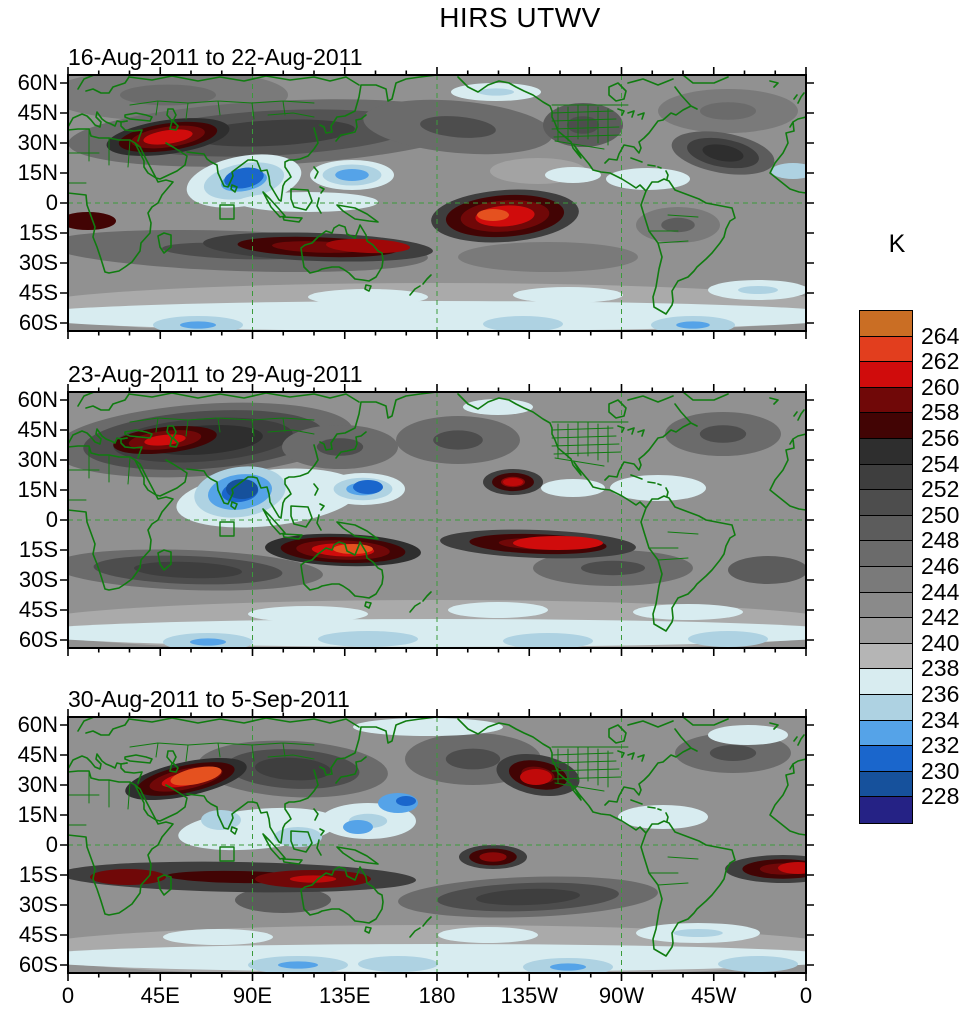 Image resolution: width=967 pixels, height=1013 pixels. What do you see at coordinates (529, 995) in the screenshot?
I see `lon-tick-label: 135W` at bounding box center [529, 995].